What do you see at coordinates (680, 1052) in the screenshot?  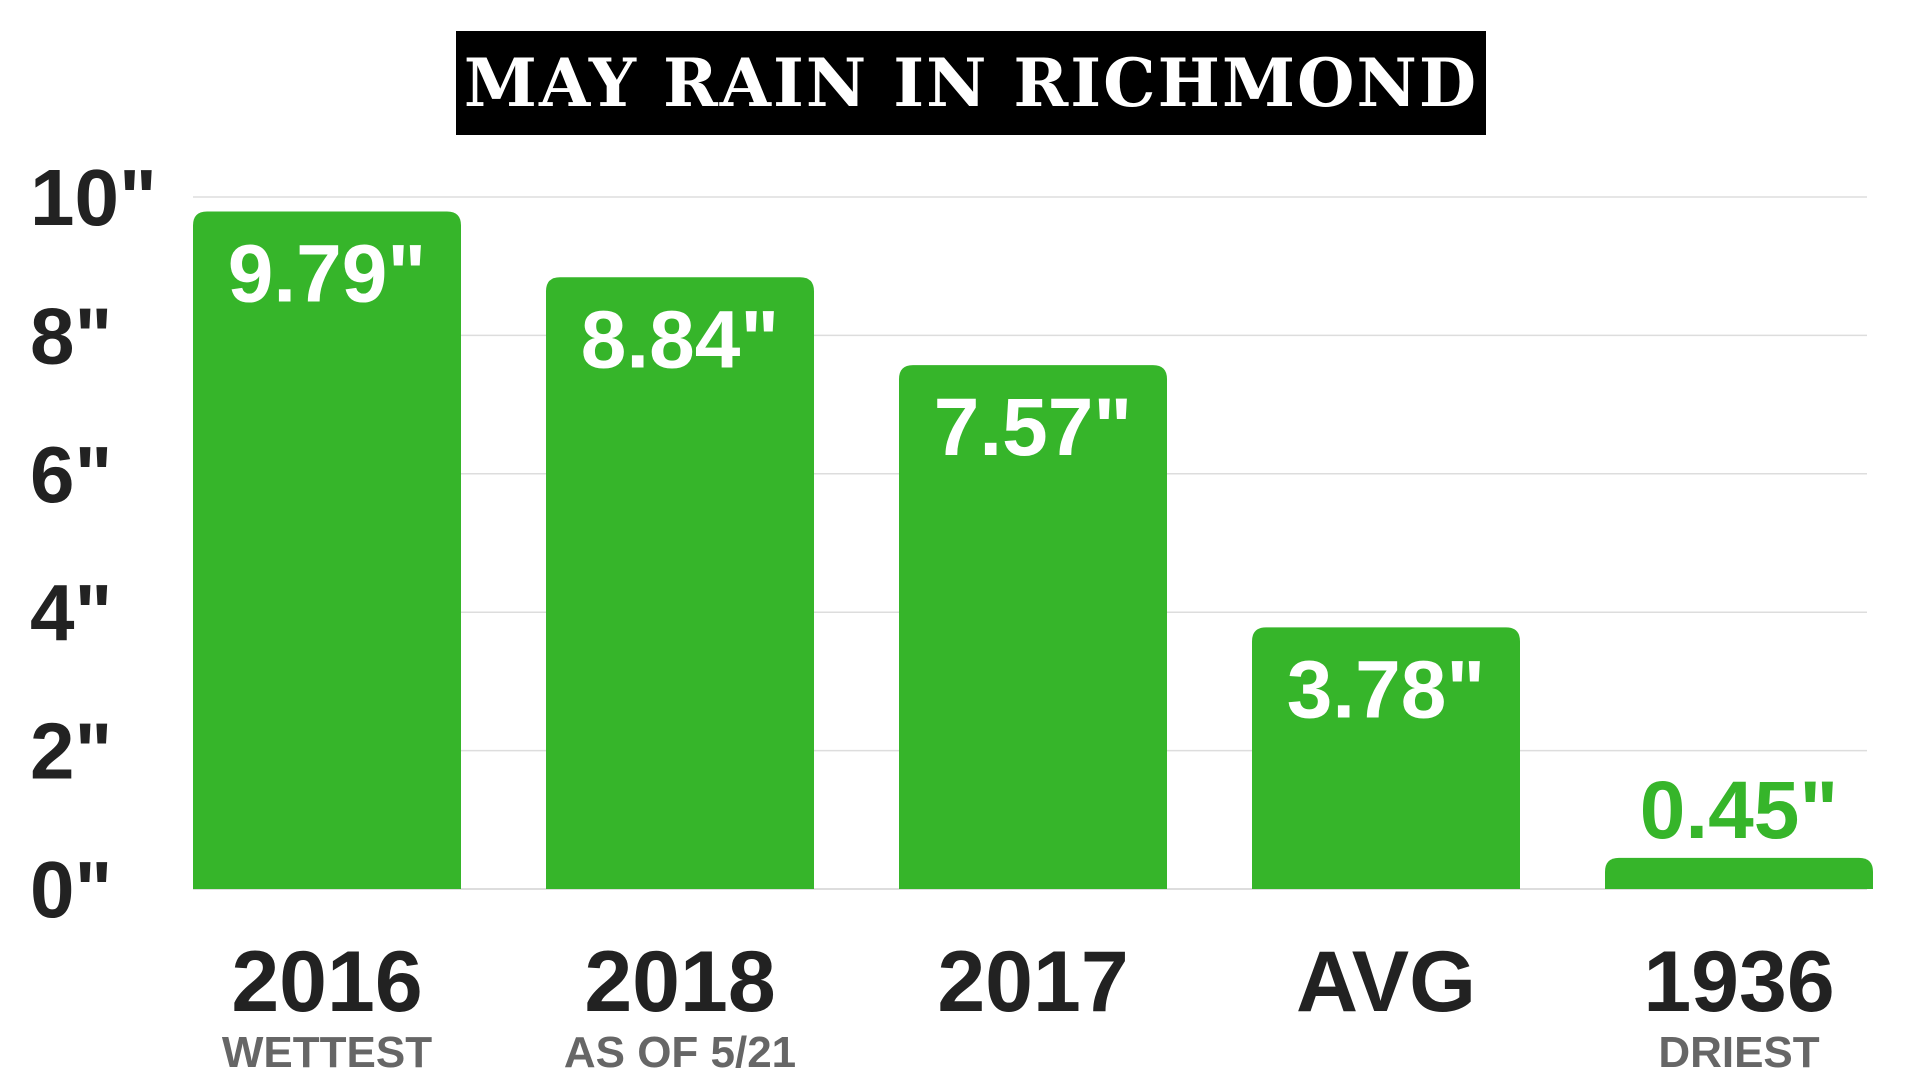 I see `category-sublabel-2018: AS OF 5/21` at bounding box center [680, 1052].